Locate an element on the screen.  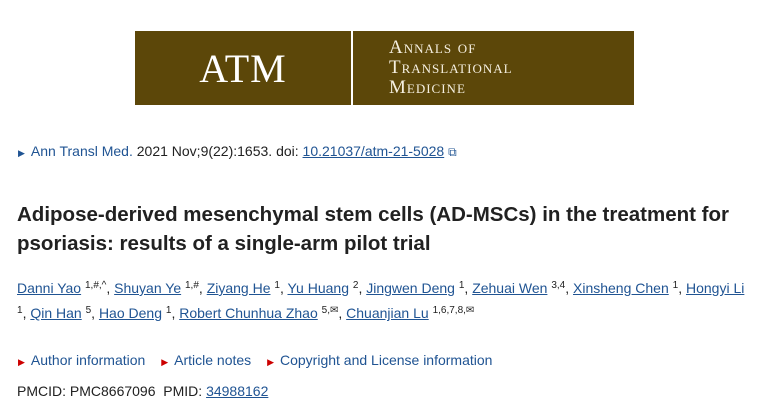
author-link: Ziyang He is located at coordinates (238, 288).